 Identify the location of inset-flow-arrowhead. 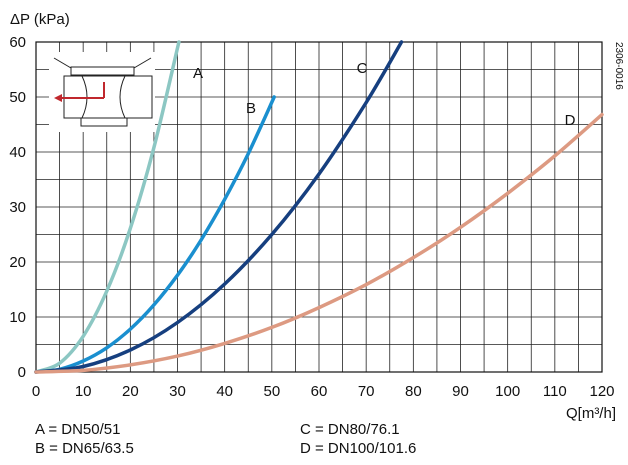
(58, 98).